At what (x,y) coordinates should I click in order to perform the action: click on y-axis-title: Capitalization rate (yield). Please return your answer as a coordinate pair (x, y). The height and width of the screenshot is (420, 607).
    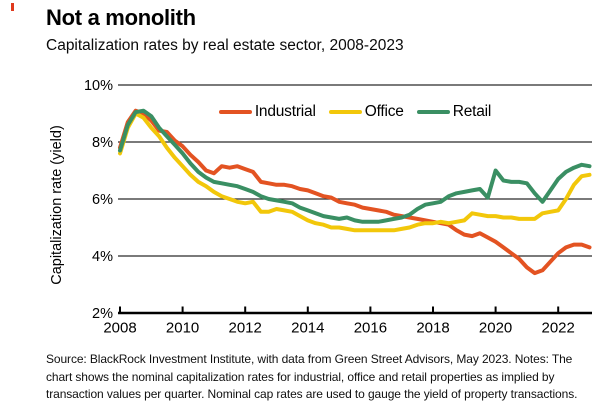
    Looking at the image, I should click on (57, 205).